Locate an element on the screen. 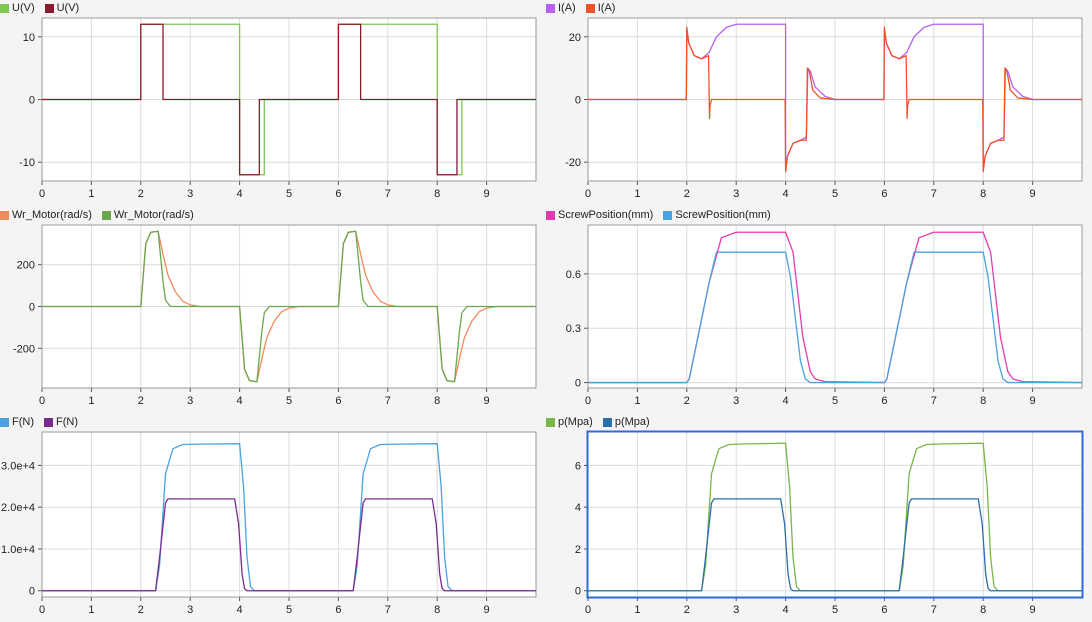 The height and width of the screenshot is (622, 1092). legend: U(V) U(V) is located at coordinates (39, 8).